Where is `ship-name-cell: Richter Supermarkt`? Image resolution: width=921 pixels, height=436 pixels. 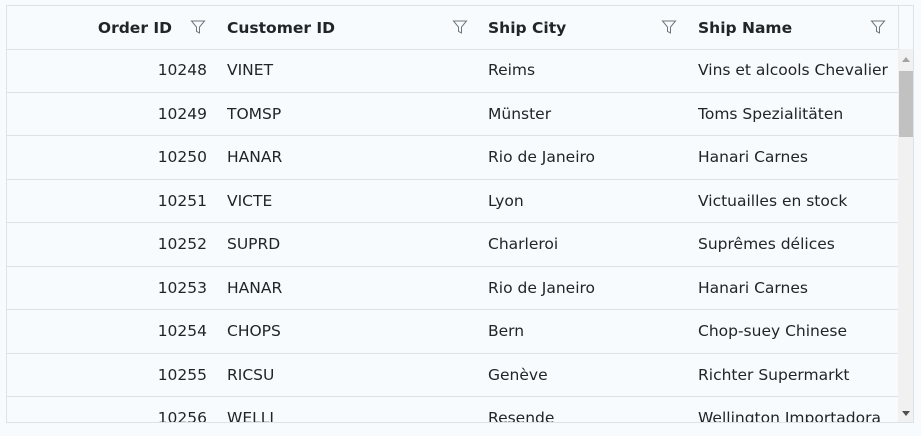 ship-name-cell: Richter Supermarkt is located at coordinates (774, 374).